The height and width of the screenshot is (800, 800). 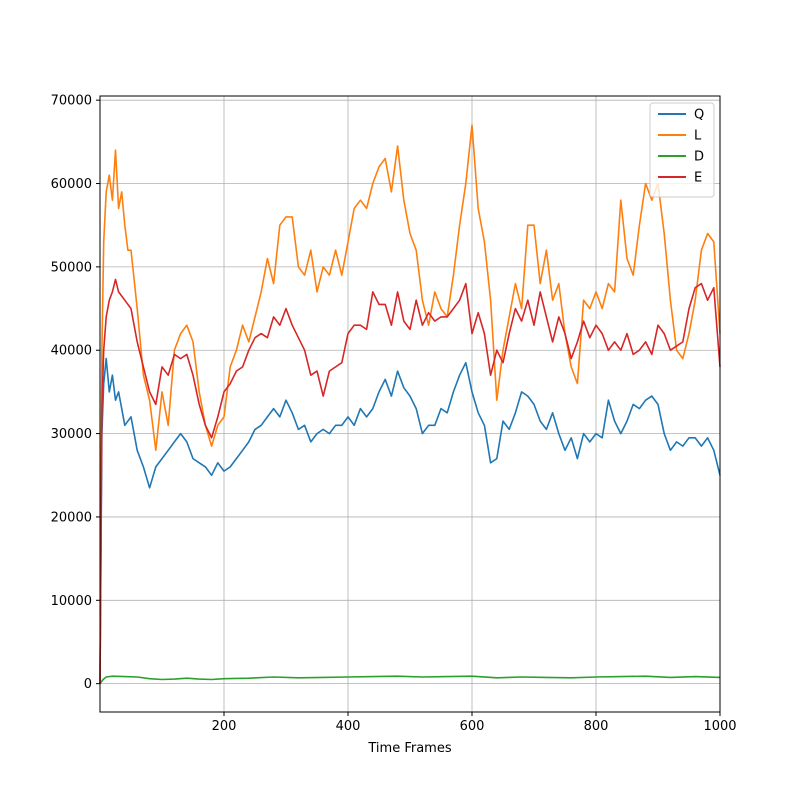 I want to click on x-tick-label: 1000, so click(x=719, y=726).